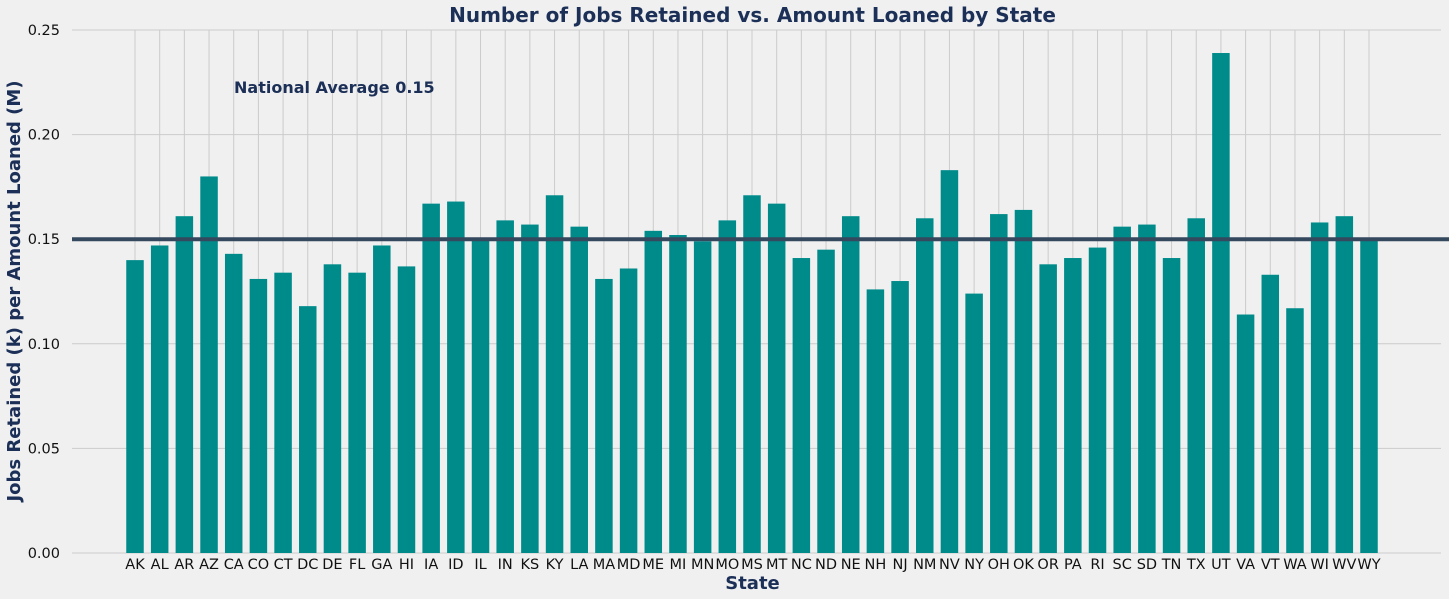 The image size is (1449, 599). Describe the element at coordinates (653, 391) in the screenshot. I see `bar-me` at that location.